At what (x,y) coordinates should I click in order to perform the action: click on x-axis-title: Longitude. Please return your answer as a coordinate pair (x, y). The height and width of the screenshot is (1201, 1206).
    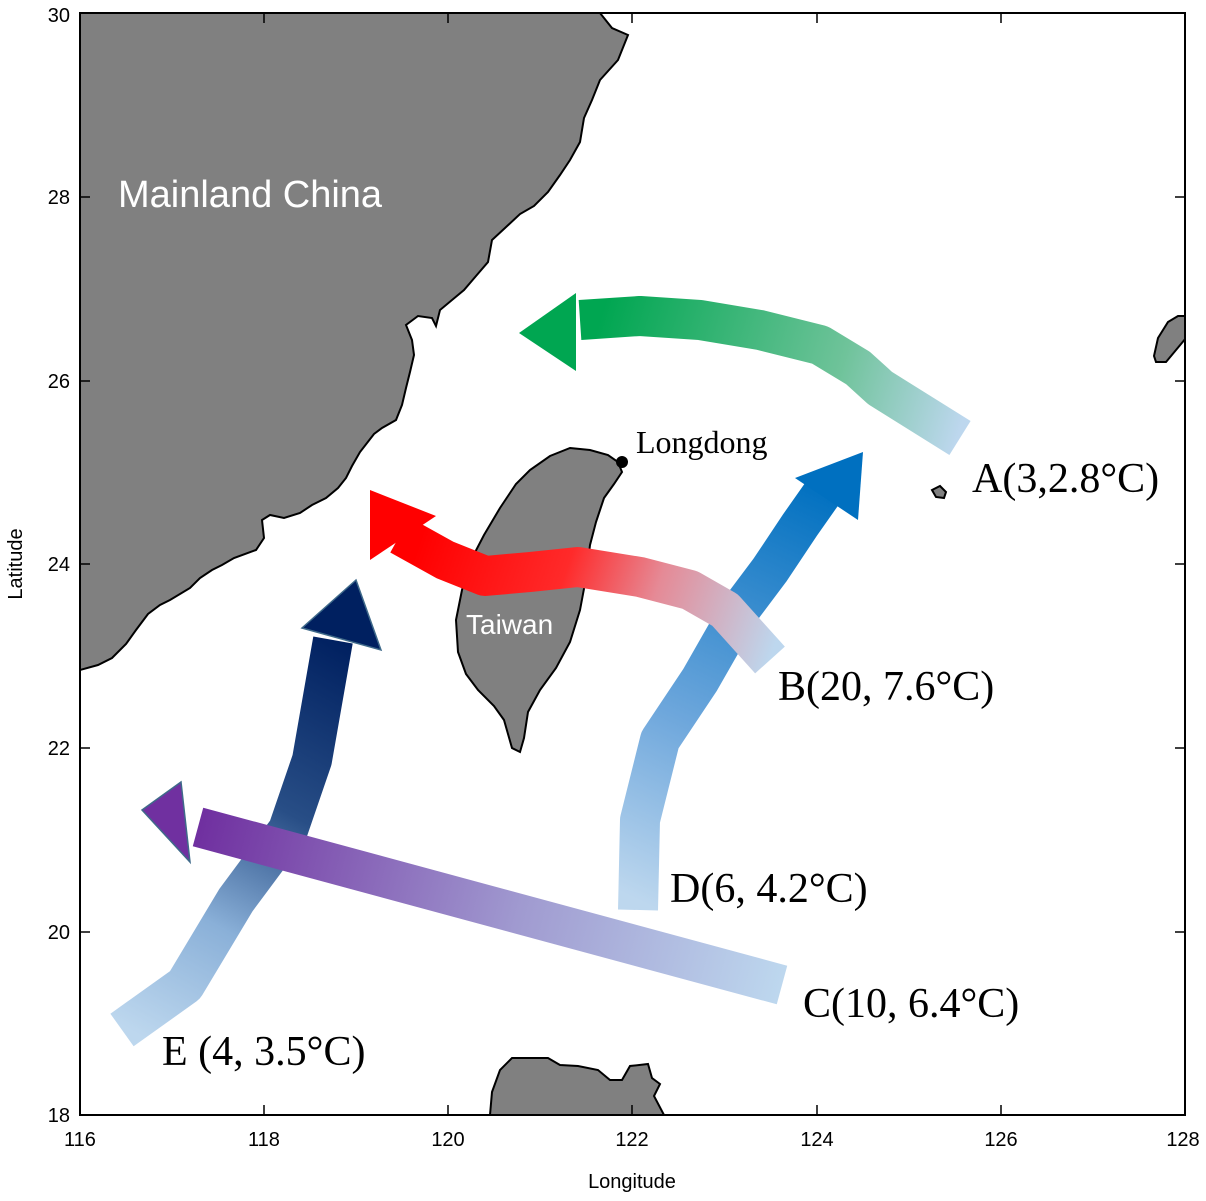
    Looking at the image, I should click on (632, 1182).